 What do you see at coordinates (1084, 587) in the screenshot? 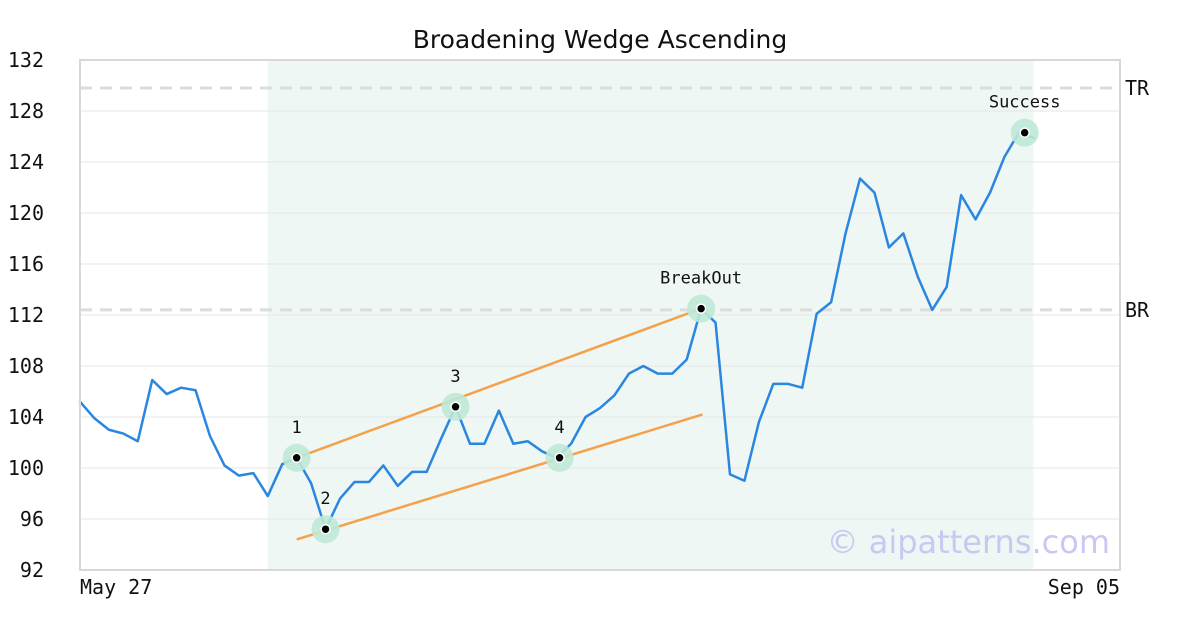
I see `x-tick-label-end: Sep 05` at bounding box center [1084, 587].